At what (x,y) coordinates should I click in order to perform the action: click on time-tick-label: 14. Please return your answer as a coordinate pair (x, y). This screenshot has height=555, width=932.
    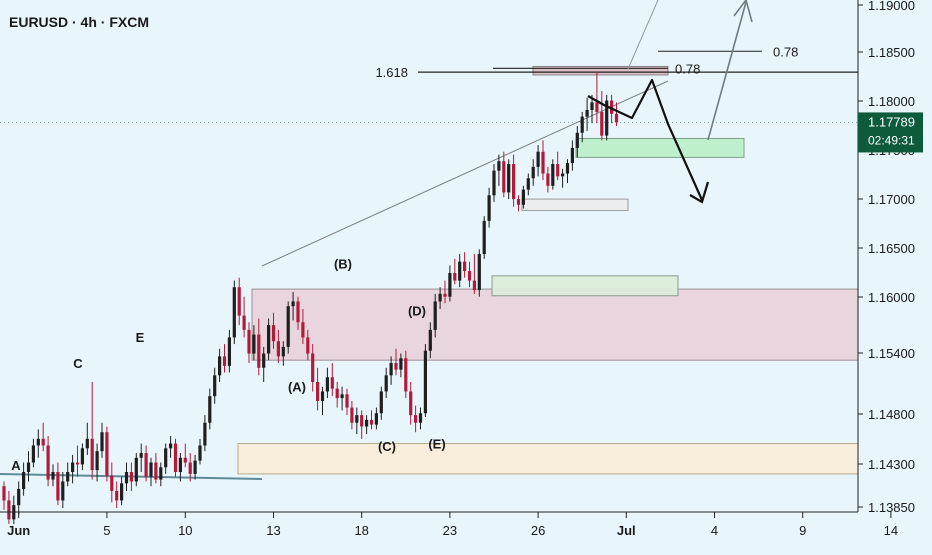
    Looking at the image, I should click on (891, 530).